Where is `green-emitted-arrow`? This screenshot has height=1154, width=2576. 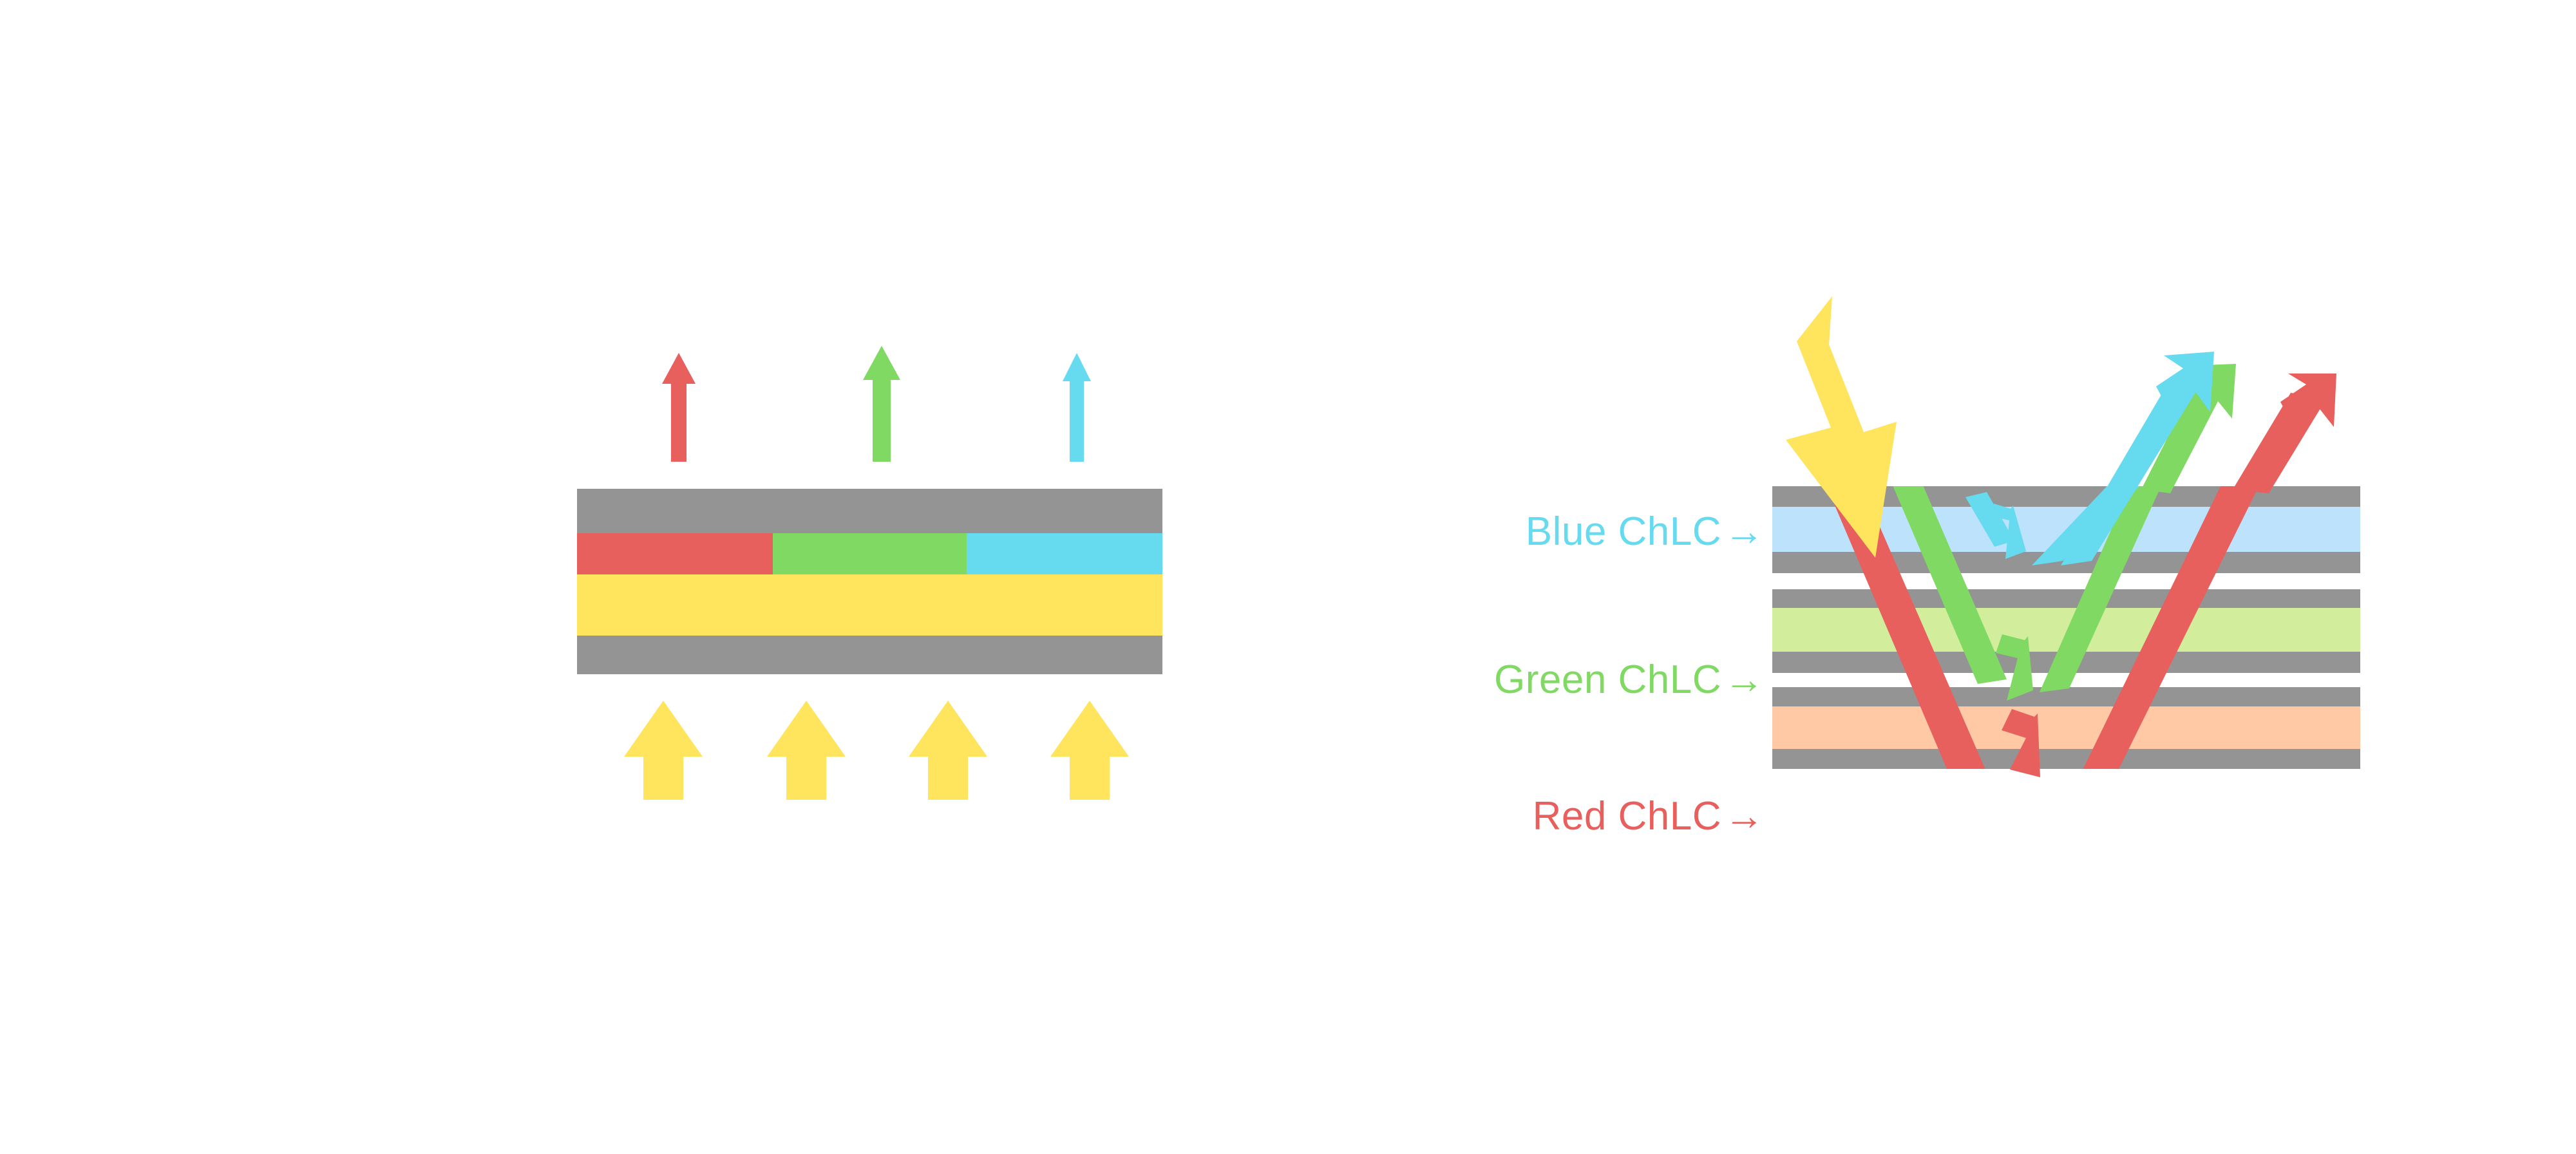 green-emitted-arrow is located at coordinates (881, 404).